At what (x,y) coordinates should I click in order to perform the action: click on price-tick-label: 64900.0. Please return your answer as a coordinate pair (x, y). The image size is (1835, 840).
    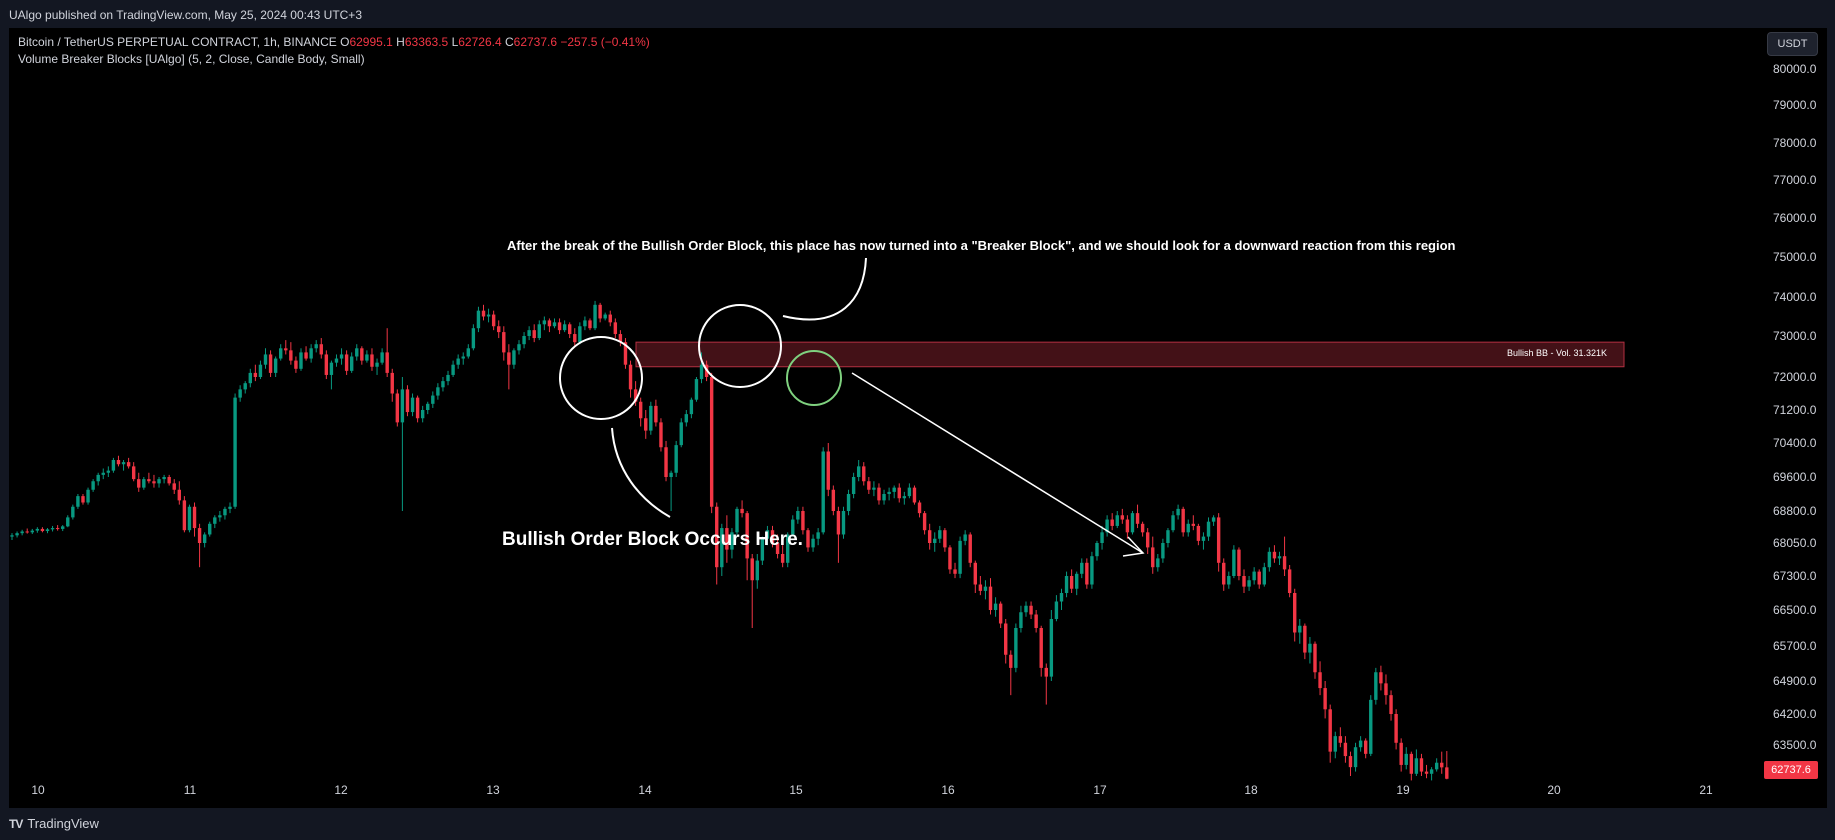
    Looking at the image, I should click on (1795, 681).